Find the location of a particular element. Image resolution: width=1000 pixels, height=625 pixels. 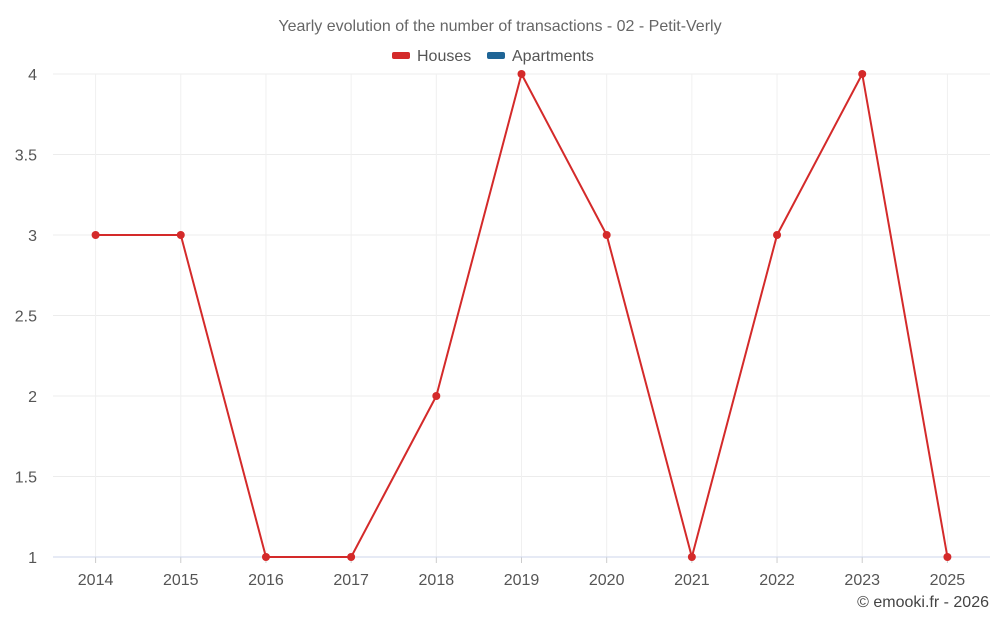

x-tick-label: 2021 is located at coordinates (692, 580).